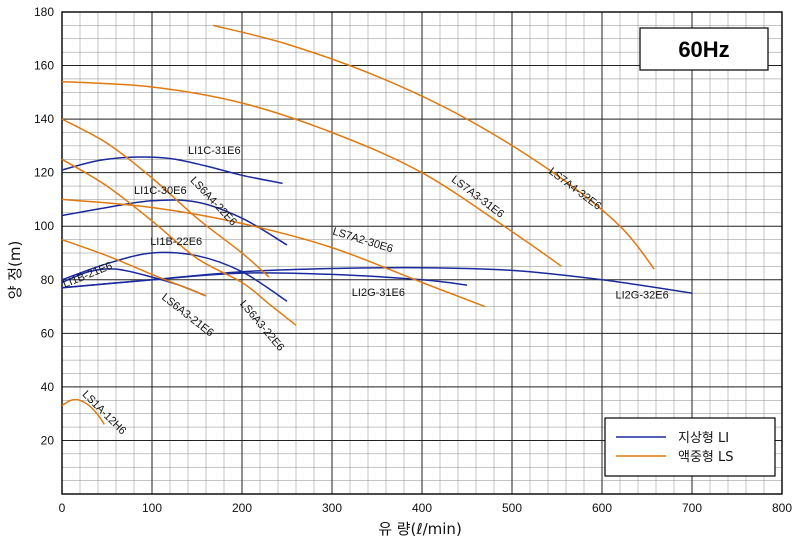 The image size is (800, 542). I want to click on x-tick-label: 0, so click(62, 508).